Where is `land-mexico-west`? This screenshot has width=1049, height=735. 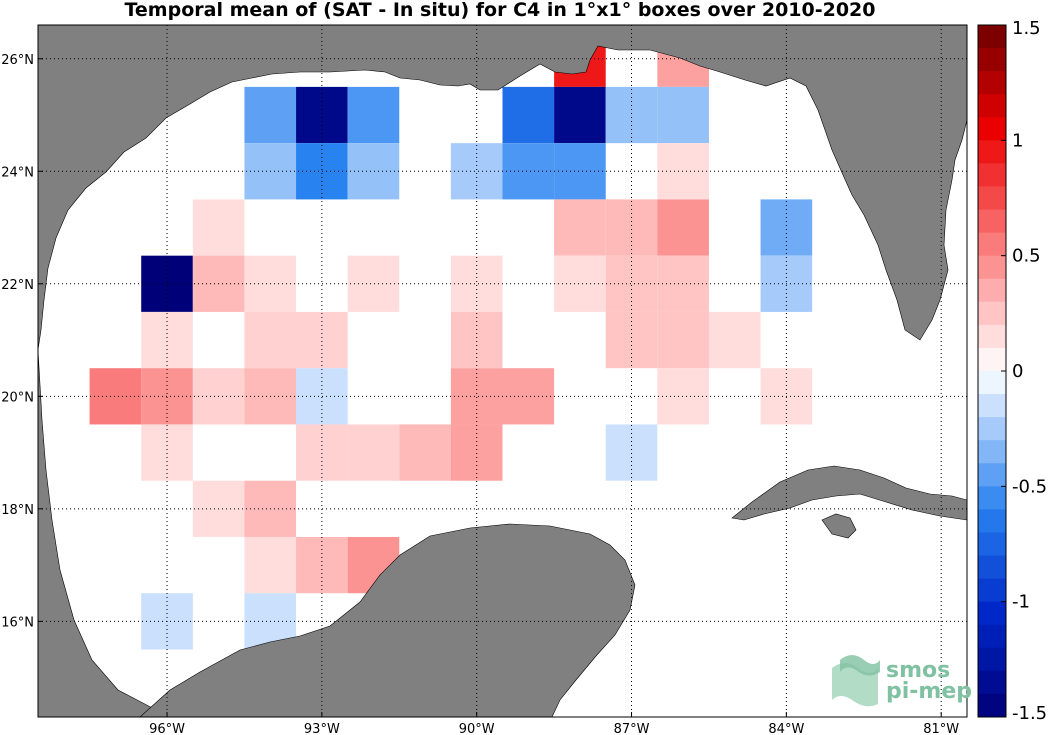 land-mexico-west is located at coordinates (119, 533).